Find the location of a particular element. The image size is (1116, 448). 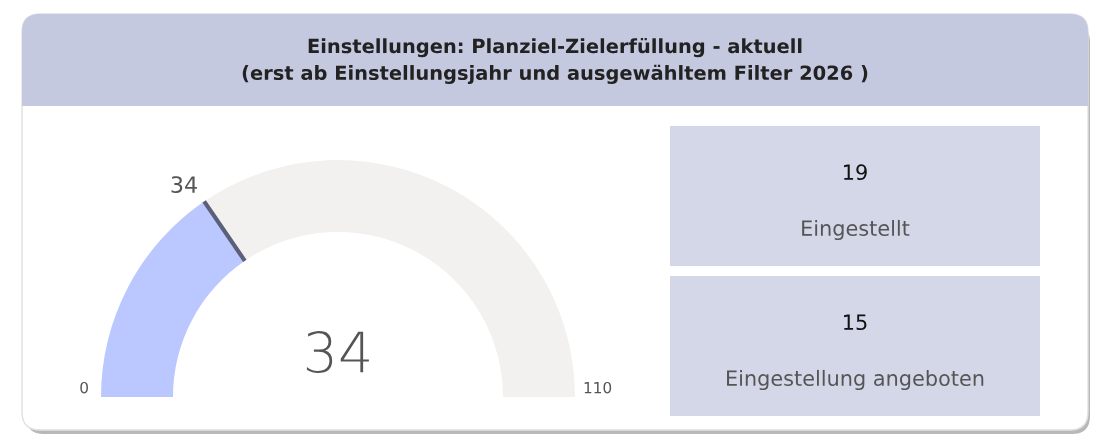

data-label: 19 is located at coordinates (855, 172).